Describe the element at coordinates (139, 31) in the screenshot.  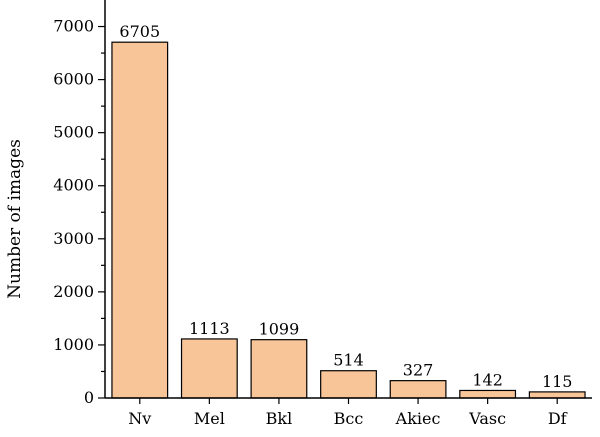
I see `data-label-nv: 6705` at that location.